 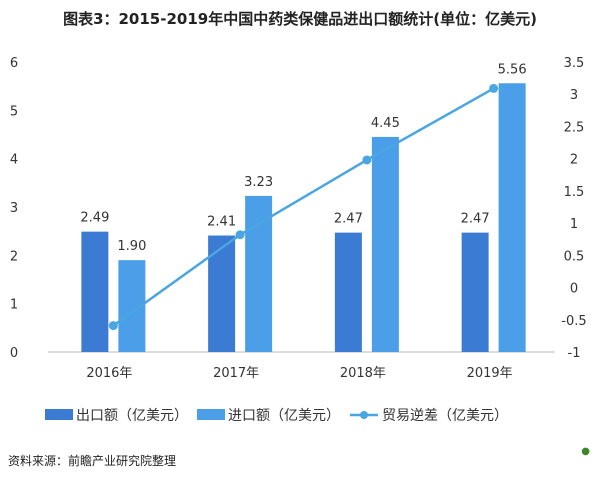 I want to click on right-tick-label: 0, so click(x=574, y=289).